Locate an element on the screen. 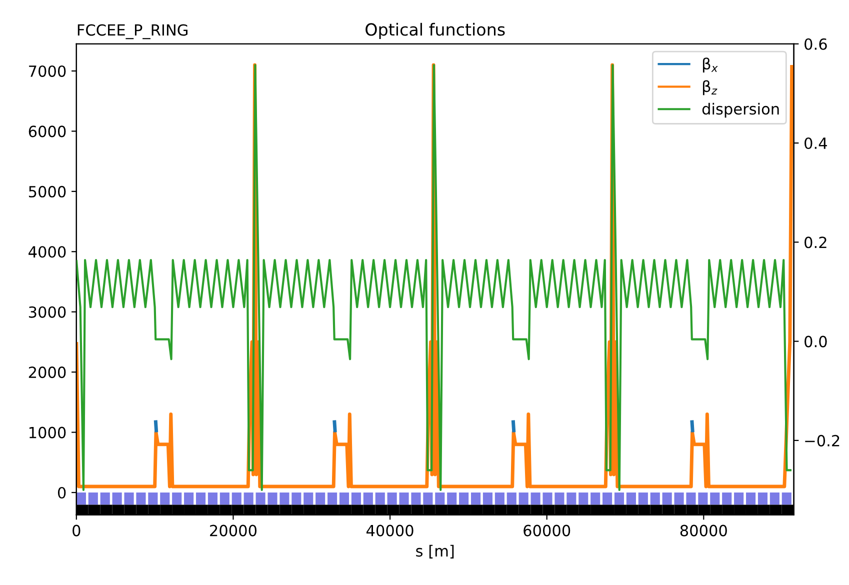 This screenshot has width=849, height=585. chart-title: Optical functions is located at coordinates (435, 31).